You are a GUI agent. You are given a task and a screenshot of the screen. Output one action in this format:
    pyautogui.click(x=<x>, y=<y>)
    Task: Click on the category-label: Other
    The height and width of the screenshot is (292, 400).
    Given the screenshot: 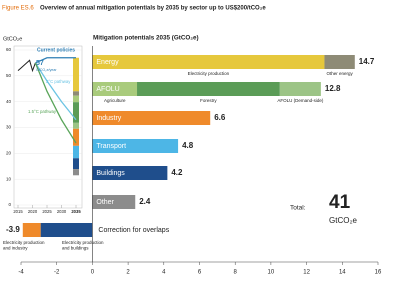 What is the action you would take?
    pyautogui.click(x=105, y=202)
    